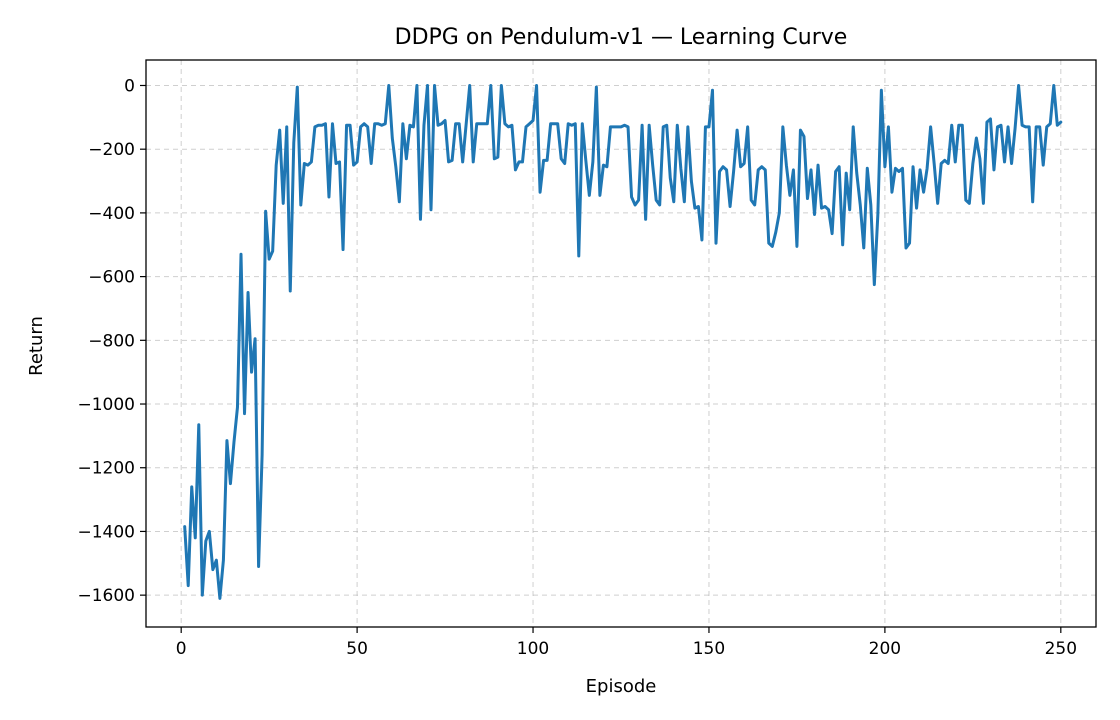 The image size is (1120, 720). I want to click on y-tick-label: −1000, so click(106, 405).